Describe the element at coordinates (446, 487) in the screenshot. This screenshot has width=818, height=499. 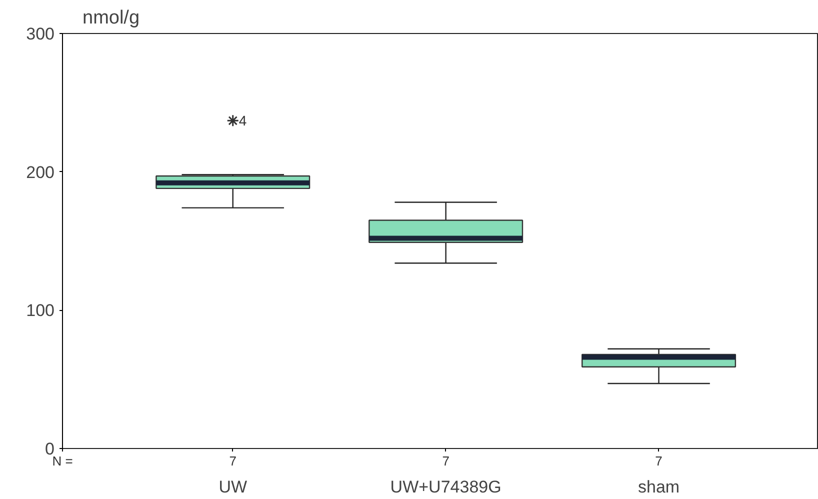
I see `x-tick-label: UW+U74389G` at that location.